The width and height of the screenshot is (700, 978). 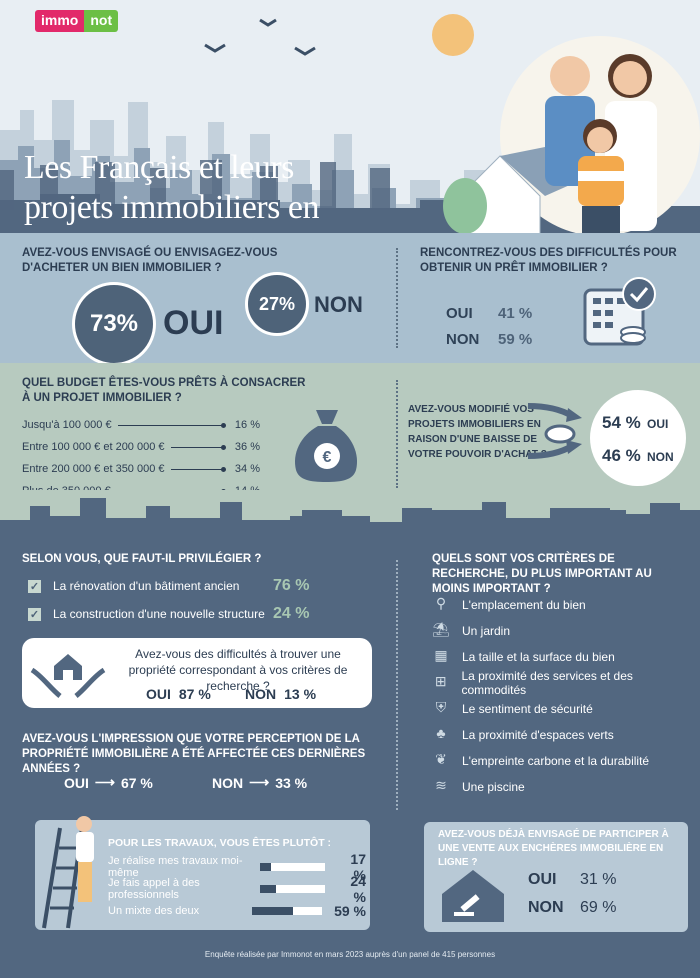 What do you see at coordinates (440, 681) in the screenshot?
I see `basket-icon: ⊞` at bounding box center [440, 681].